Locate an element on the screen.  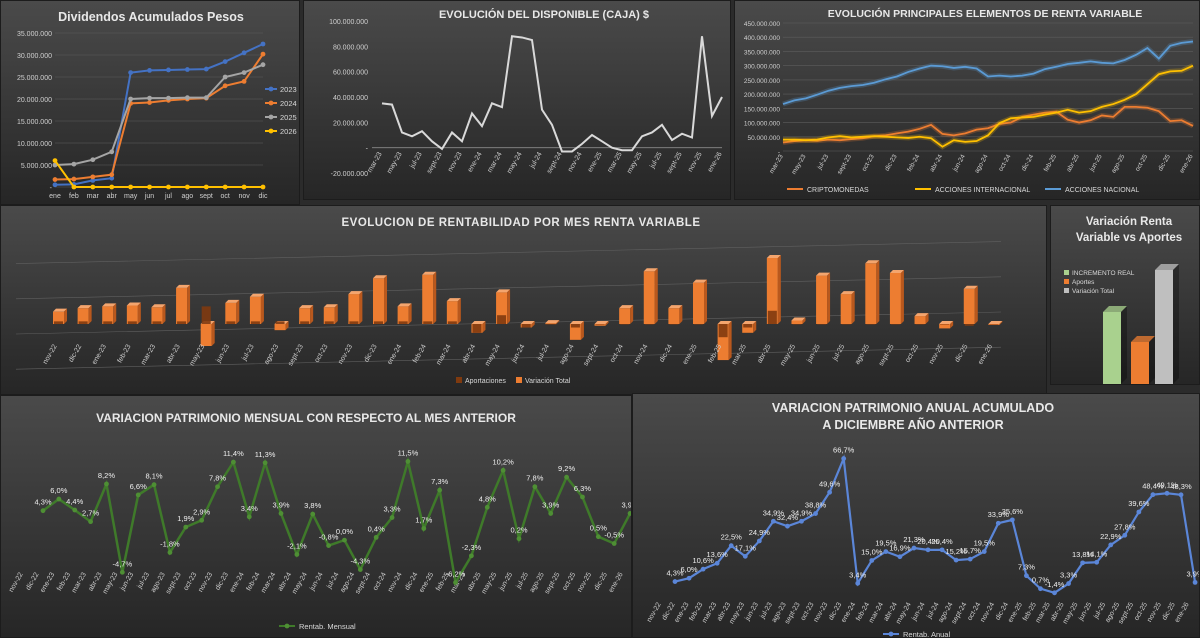
data-label: 8,1% is located at coordinates (154, 476).